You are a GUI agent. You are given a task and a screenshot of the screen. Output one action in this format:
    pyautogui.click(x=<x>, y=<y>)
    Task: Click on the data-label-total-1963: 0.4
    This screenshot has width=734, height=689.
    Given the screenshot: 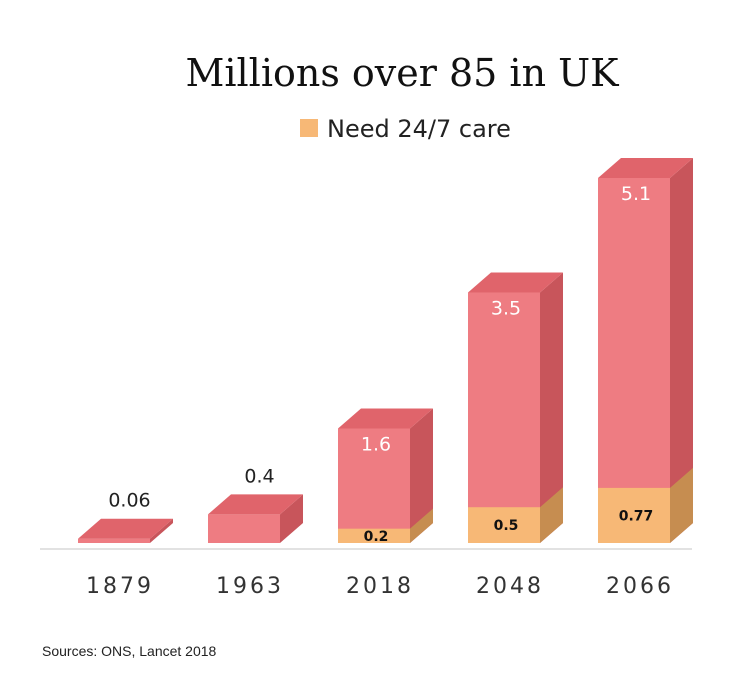 What is the action you would take?
    pyautogui.click(x=259, y=476)
    